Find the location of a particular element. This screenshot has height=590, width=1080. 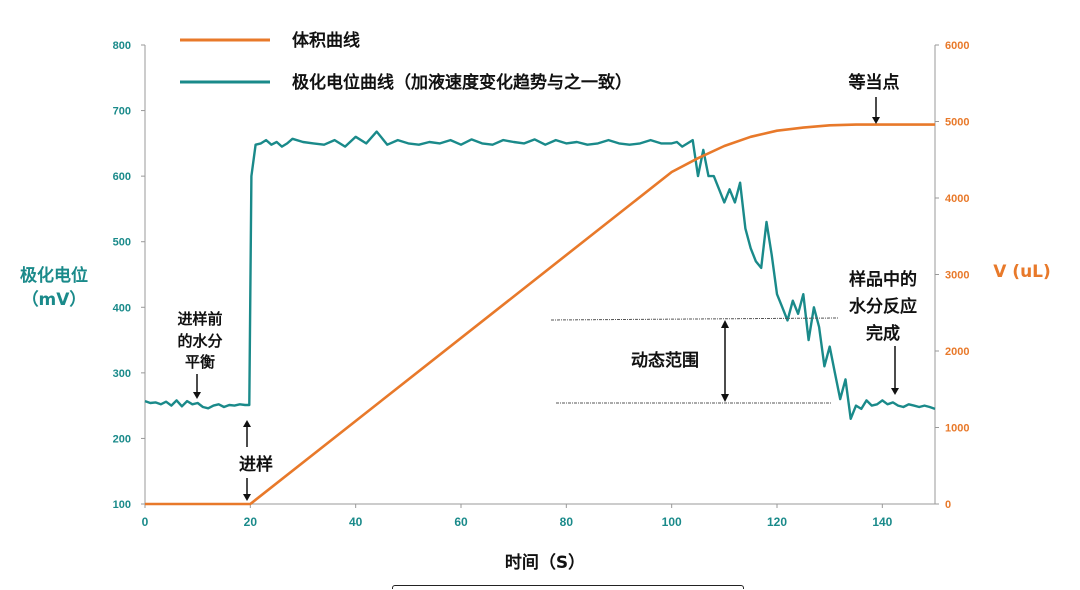

right-tick-label: 4000 is located at coordinates (957, 199).